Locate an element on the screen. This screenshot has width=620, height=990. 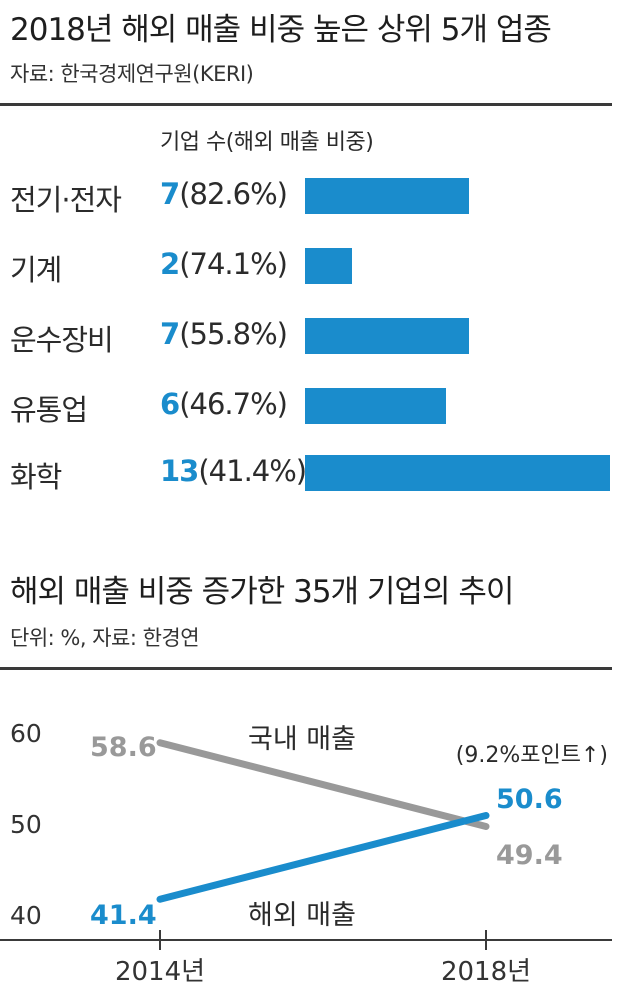
series-line-overseas is located at coordinates (323, 857).